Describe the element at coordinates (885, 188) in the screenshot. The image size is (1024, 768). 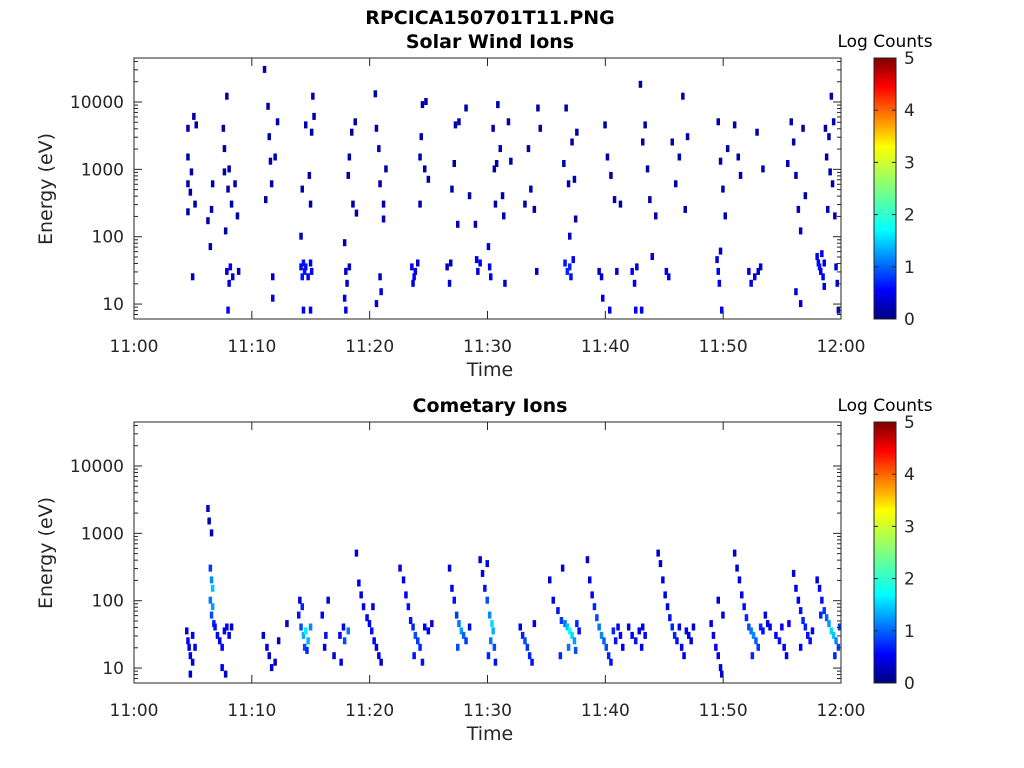
I see `colorbar-gradient` at that location.